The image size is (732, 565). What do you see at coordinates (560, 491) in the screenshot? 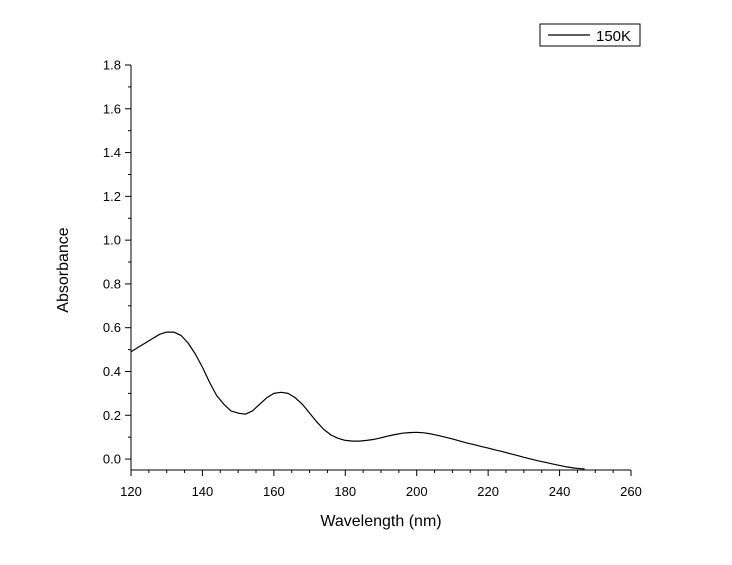
I see `x-tick-label: 240` at bounding box center [560, 491].